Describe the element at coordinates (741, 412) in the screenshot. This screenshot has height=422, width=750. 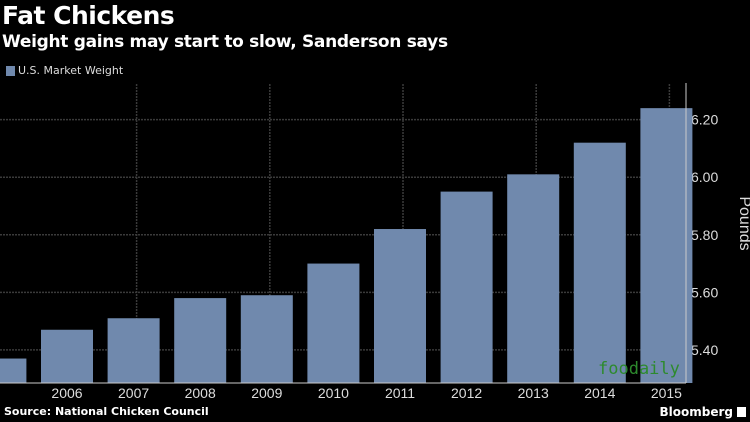
I see `bloomberg-icon` at that location.